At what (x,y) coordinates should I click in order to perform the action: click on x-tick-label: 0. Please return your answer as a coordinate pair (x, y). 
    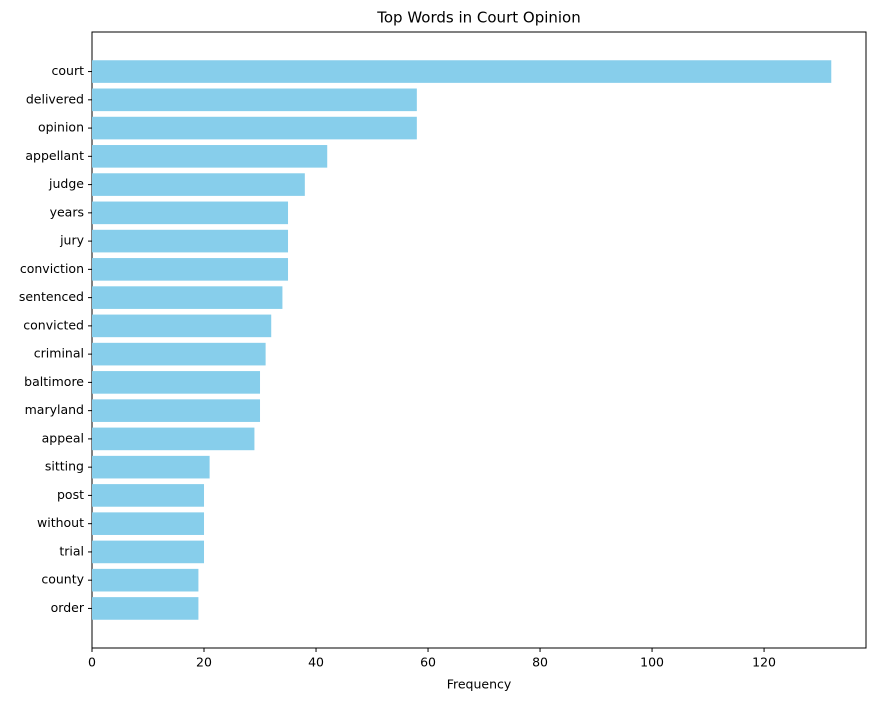
    Looking at the image, I should click on (92, 662).